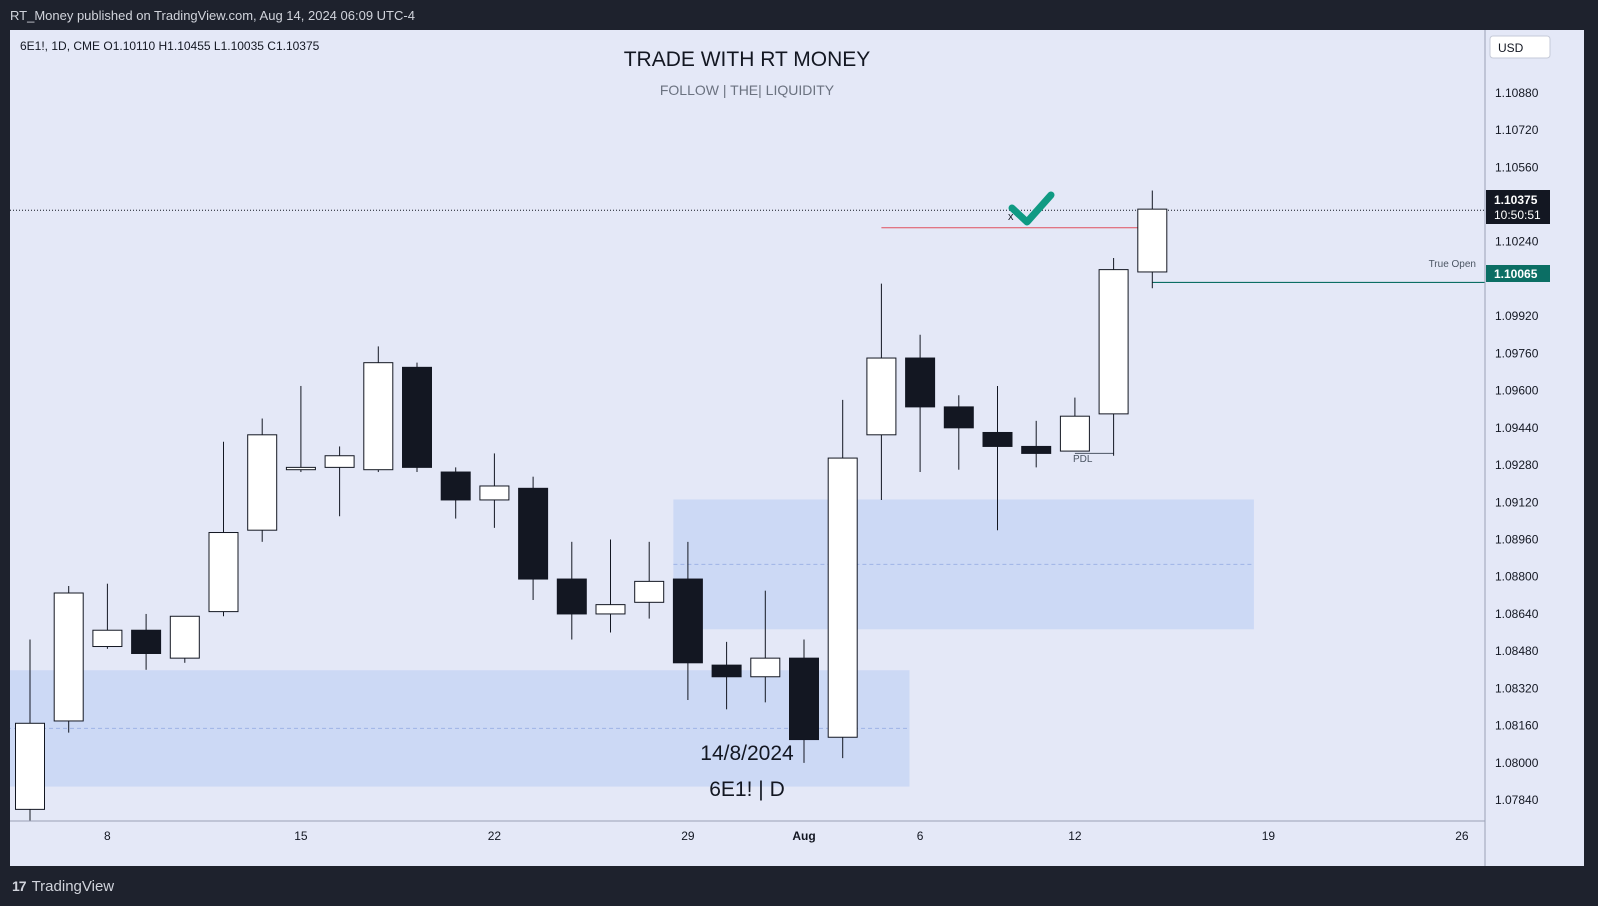 This screenshot has width=1598, height=906. Describe the element at coordinates (1511, 48) in the screenshot. I see `currency-label: USD` at that location.